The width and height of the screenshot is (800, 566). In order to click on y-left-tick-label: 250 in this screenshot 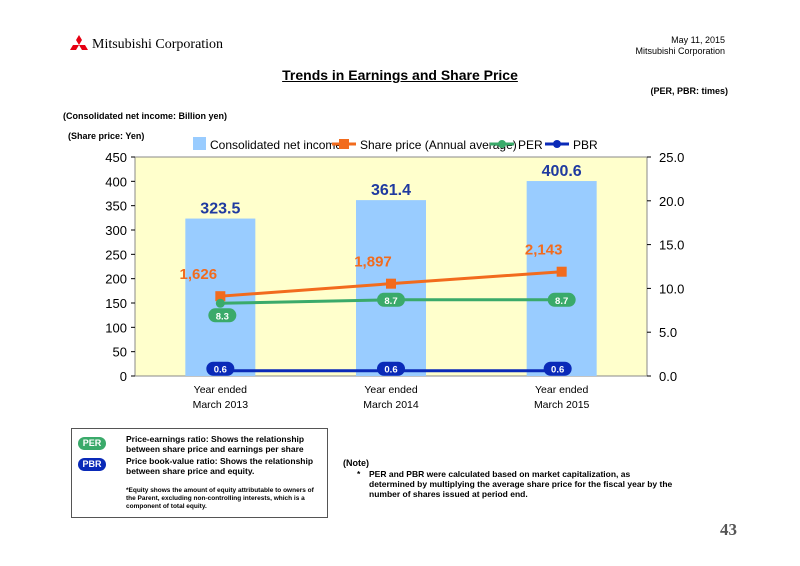, I will do `click(116, 254)`.